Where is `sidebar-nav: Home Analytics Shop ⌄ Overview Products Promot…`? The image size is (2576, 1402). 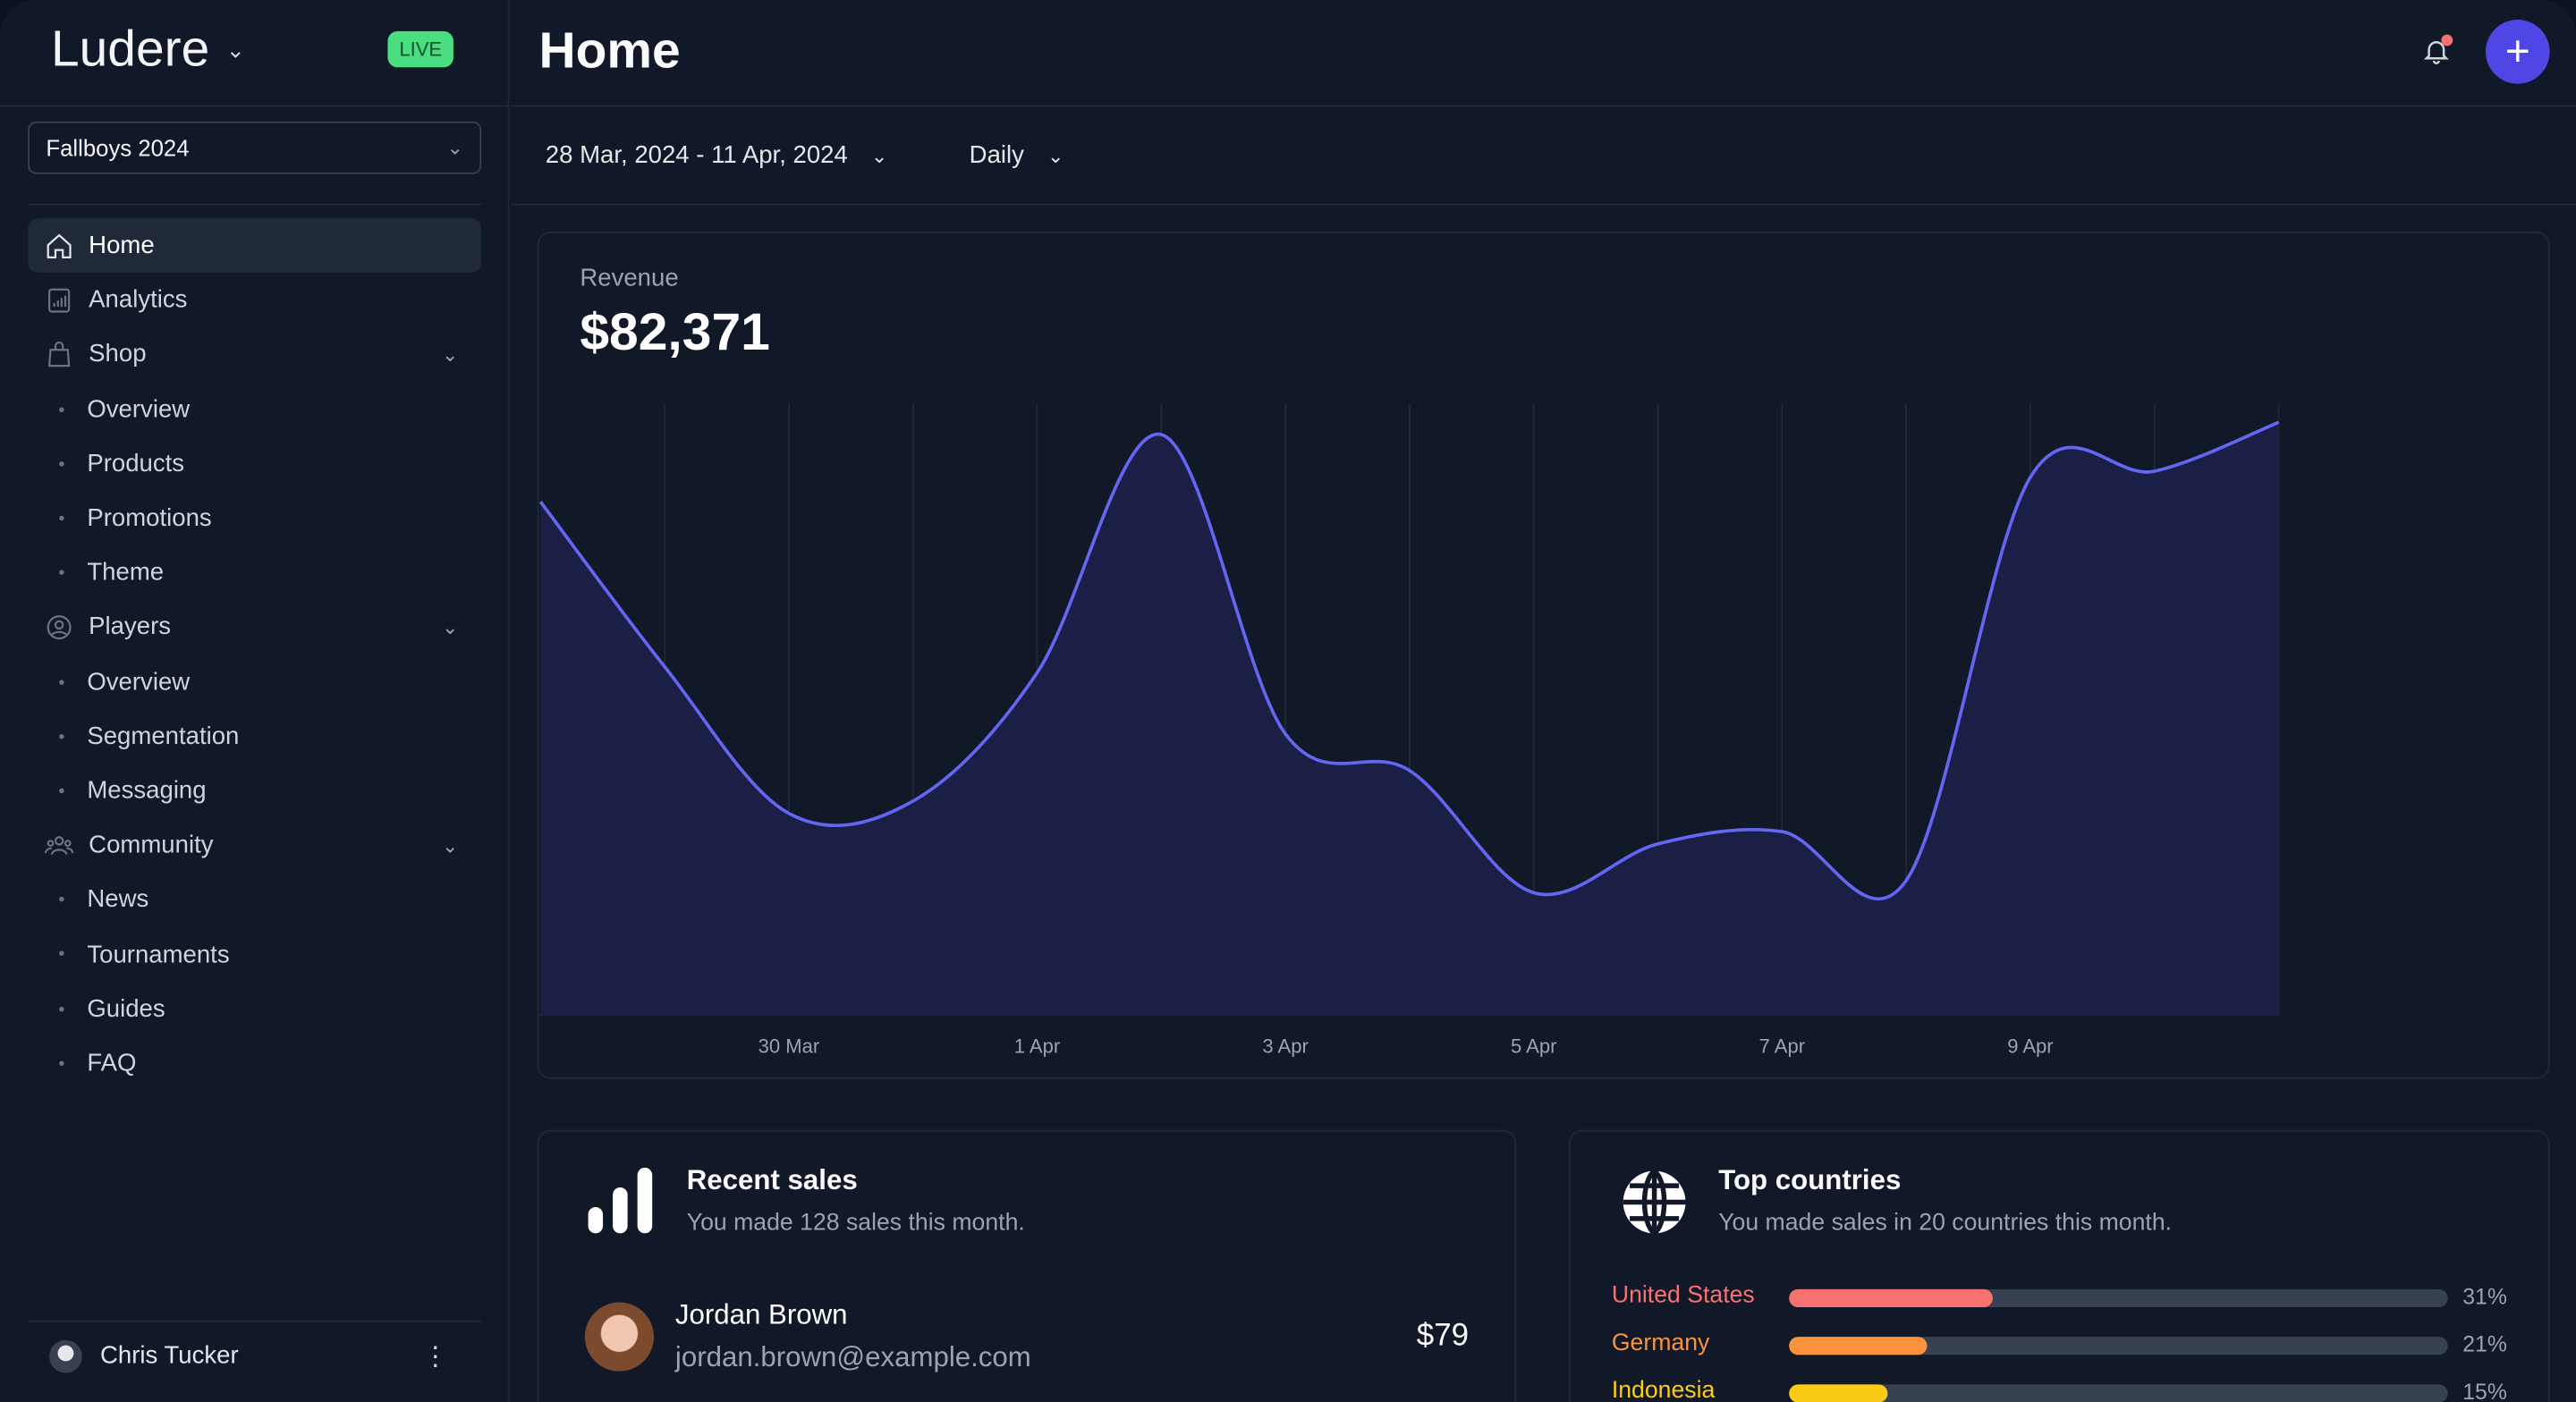 sidebar-nav: Home Analytics Shop ⌄ Overview Products Promot… is located at coordinates (255, 654).